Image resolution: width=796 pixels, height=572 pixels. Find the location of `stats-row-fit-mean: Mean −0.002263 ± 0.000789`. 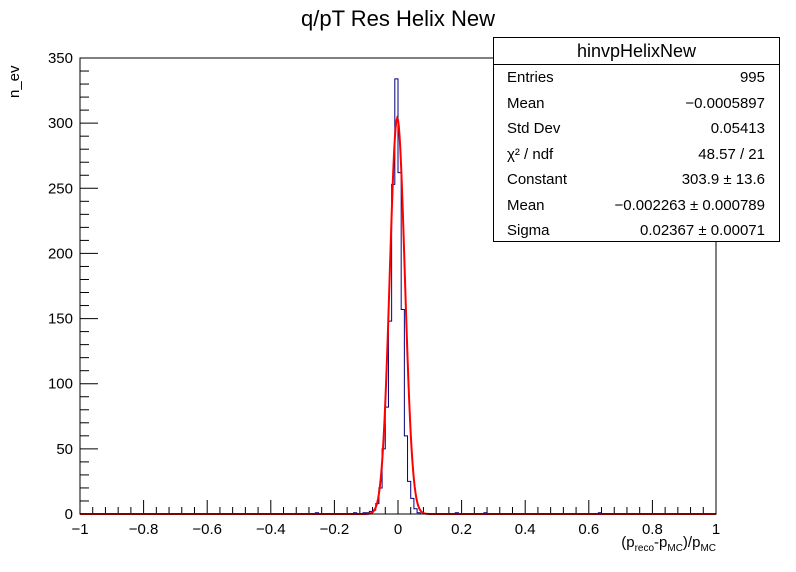

stats-row-fit-mean: Mean −0.002263 ± 0.000789 is located at coordinates (636, 205).